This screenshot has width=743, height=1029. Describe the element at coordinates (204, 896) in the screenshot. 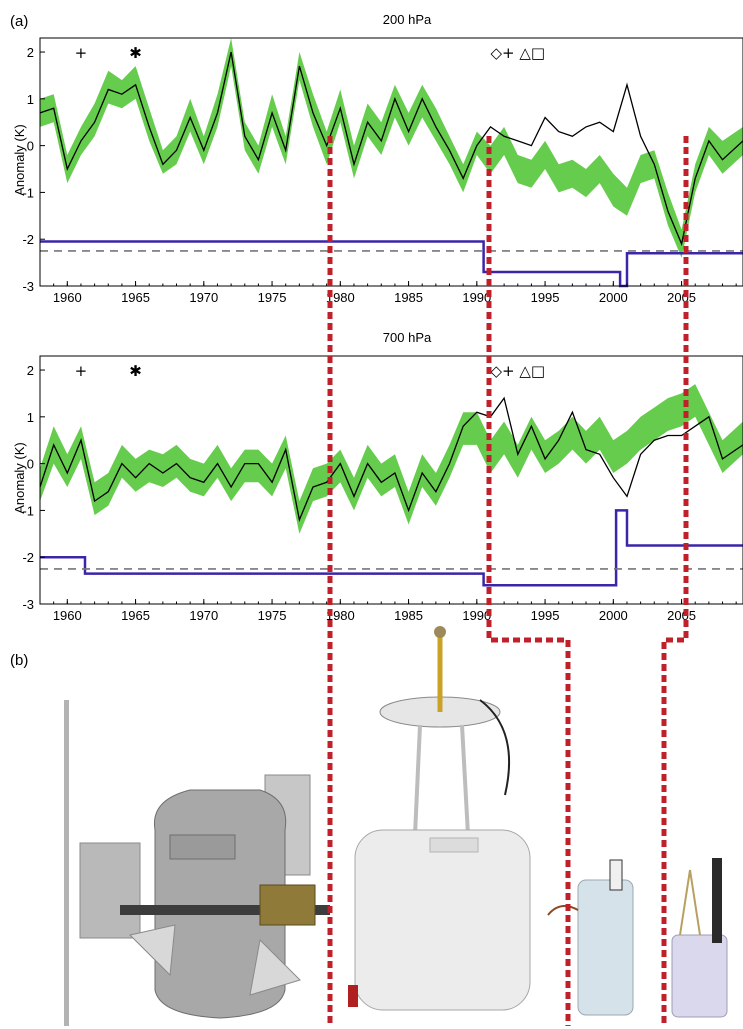

I see `radiosonde-1960s-picture` at that location.